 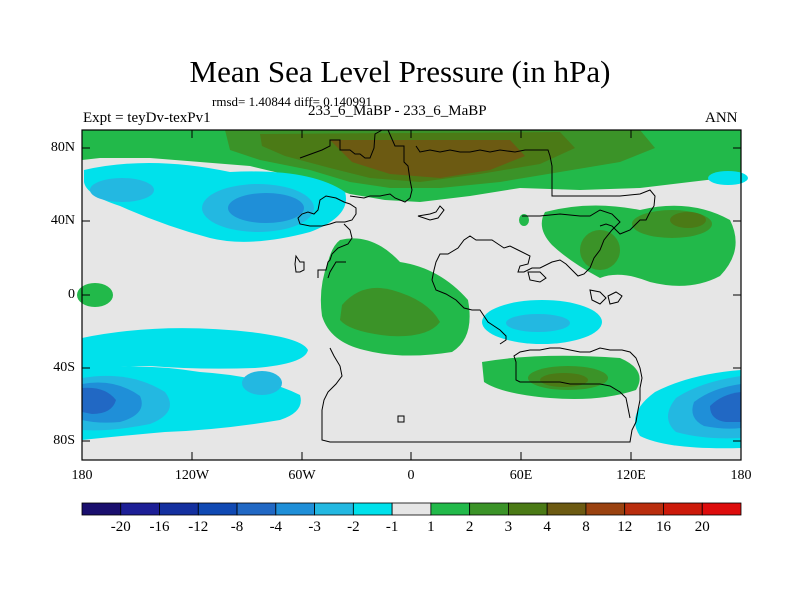 I want to click on colorbar-label: -8, so click(x=237, y=527).